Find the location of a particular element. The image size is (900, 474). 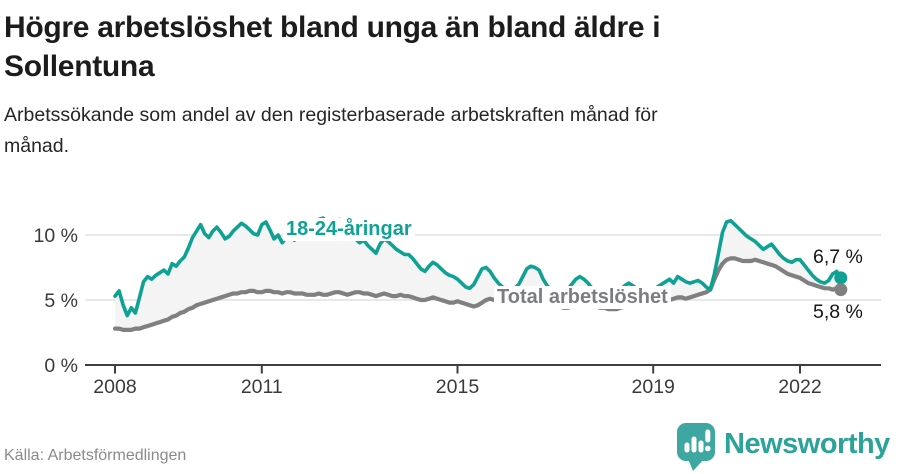

svg-text: 2011 is located at coordinates (262, 387).